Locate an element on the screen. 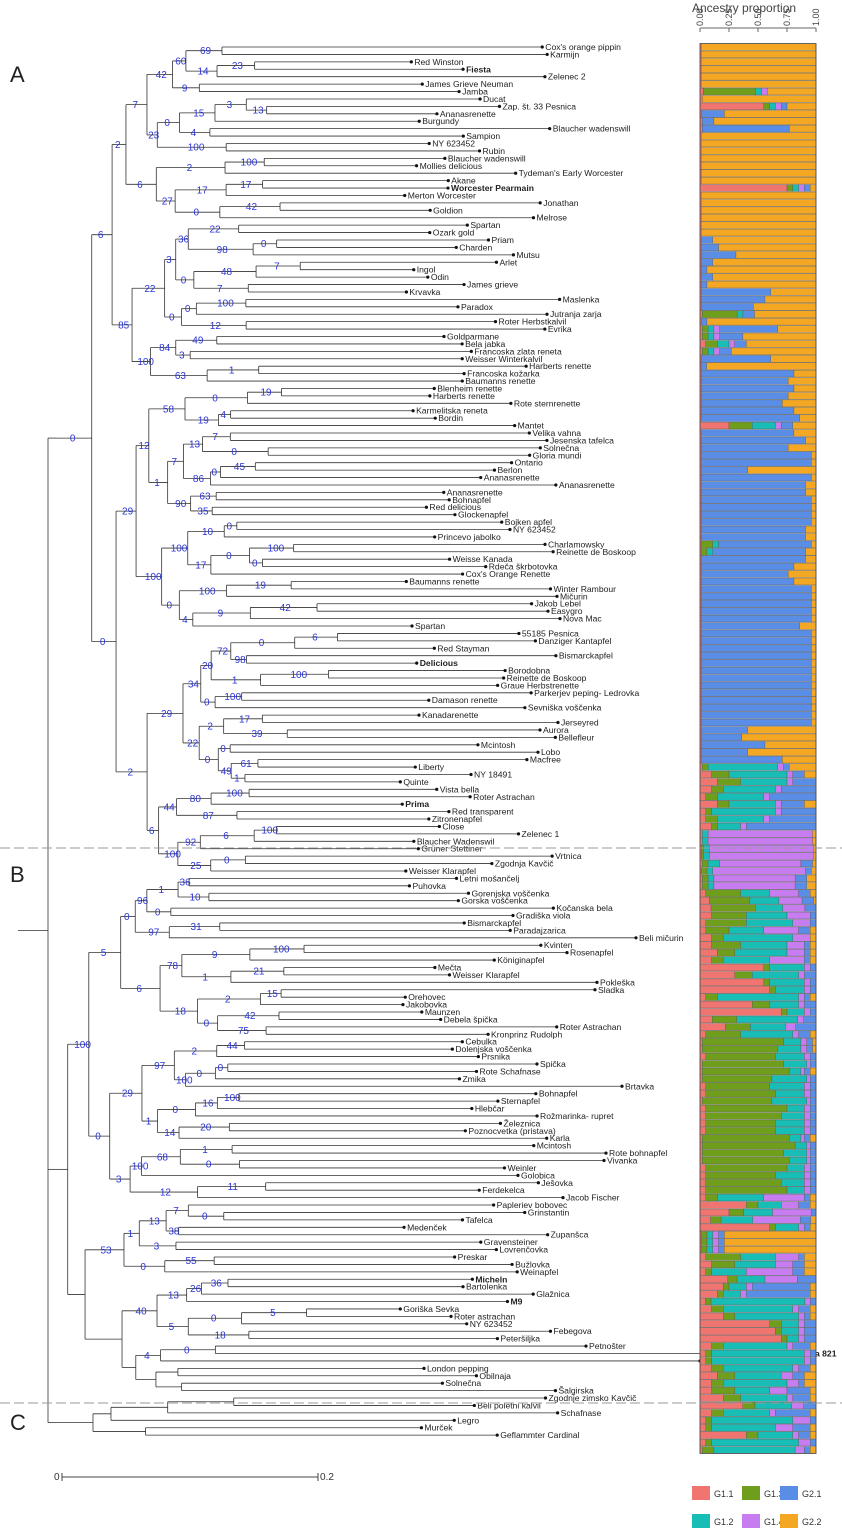  leaf-label: Danziger Kantapfel is located at coordinates (574, 641).